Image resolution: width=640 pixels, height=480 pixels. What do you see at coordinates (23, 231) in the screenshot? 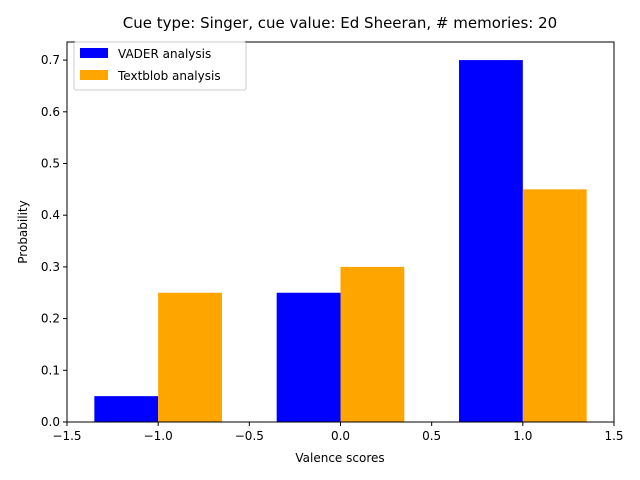
I see `y-axis-label: Probability` at bounding box center [23, 231].